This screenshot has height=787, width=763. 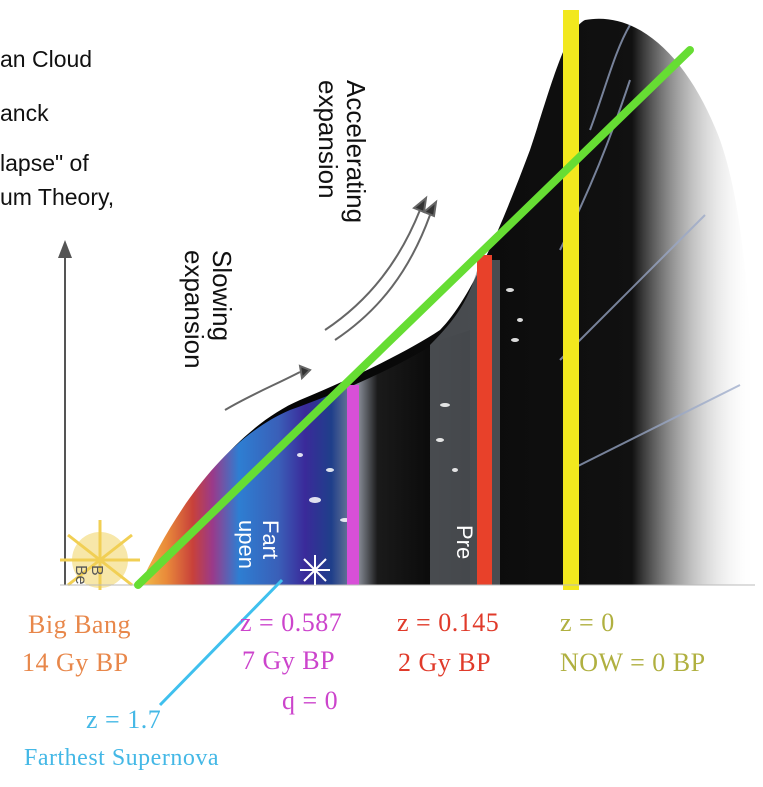 What do you see at coordinates (194, 309) in the screenshot?
I see `slowing-line-2: expansion` at bounding box center [194, 309].